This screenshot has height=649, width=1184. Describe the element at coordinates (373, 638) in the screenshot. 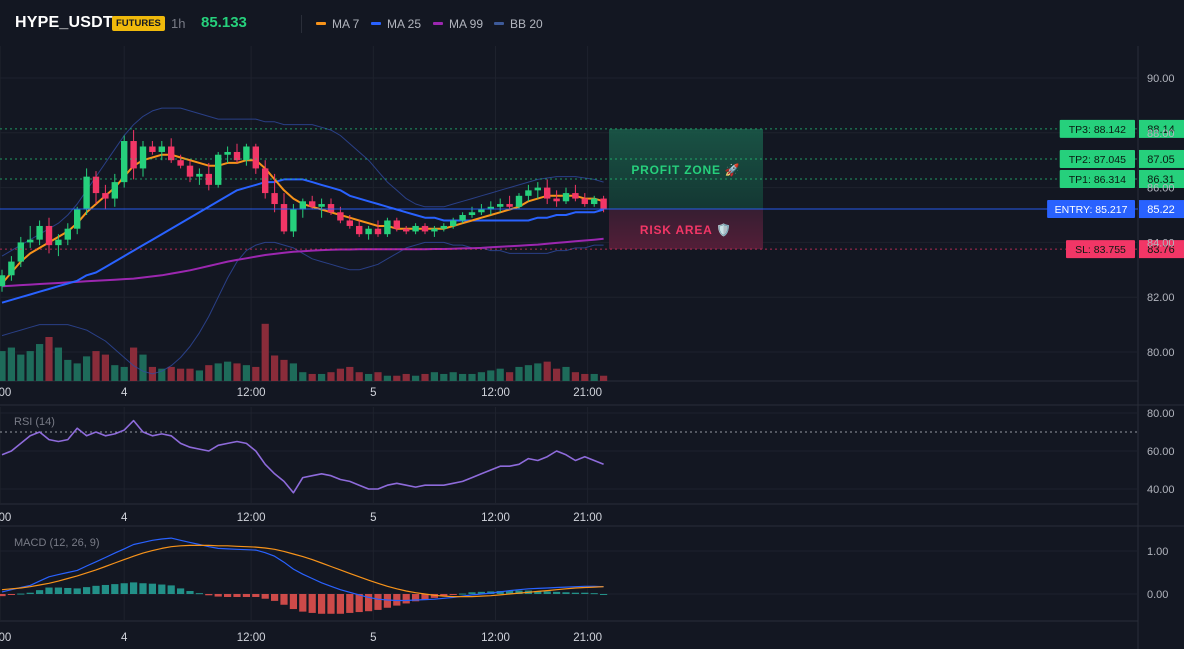

I see `time-tick-label: 5` at that location.